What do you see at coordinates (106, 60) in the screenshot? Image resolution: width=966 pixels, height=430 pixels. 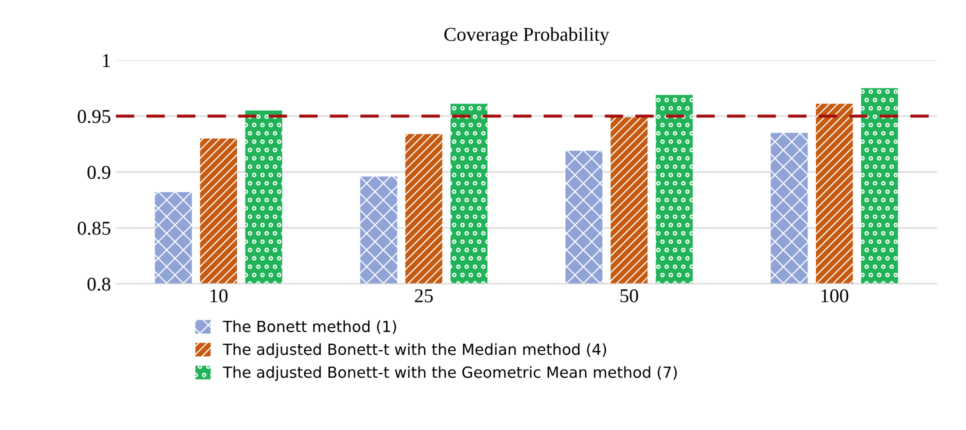 I see `y-tick-label: 1` at bounding box center [106, 60].